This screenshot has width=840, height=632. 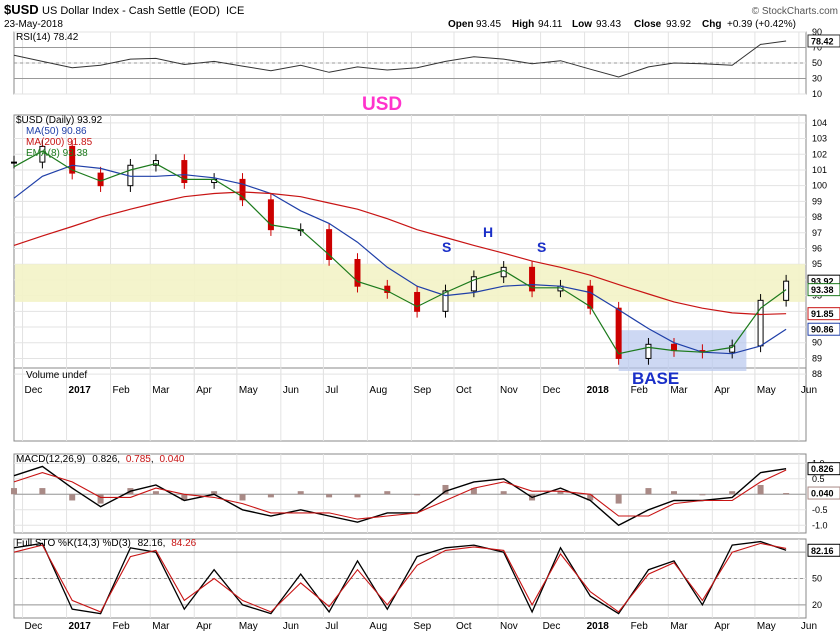 What do you see at coordinates (33, 24) in the screenshot?
I see `chart-date: 23-May-2018` at bounding box center [33, 24].